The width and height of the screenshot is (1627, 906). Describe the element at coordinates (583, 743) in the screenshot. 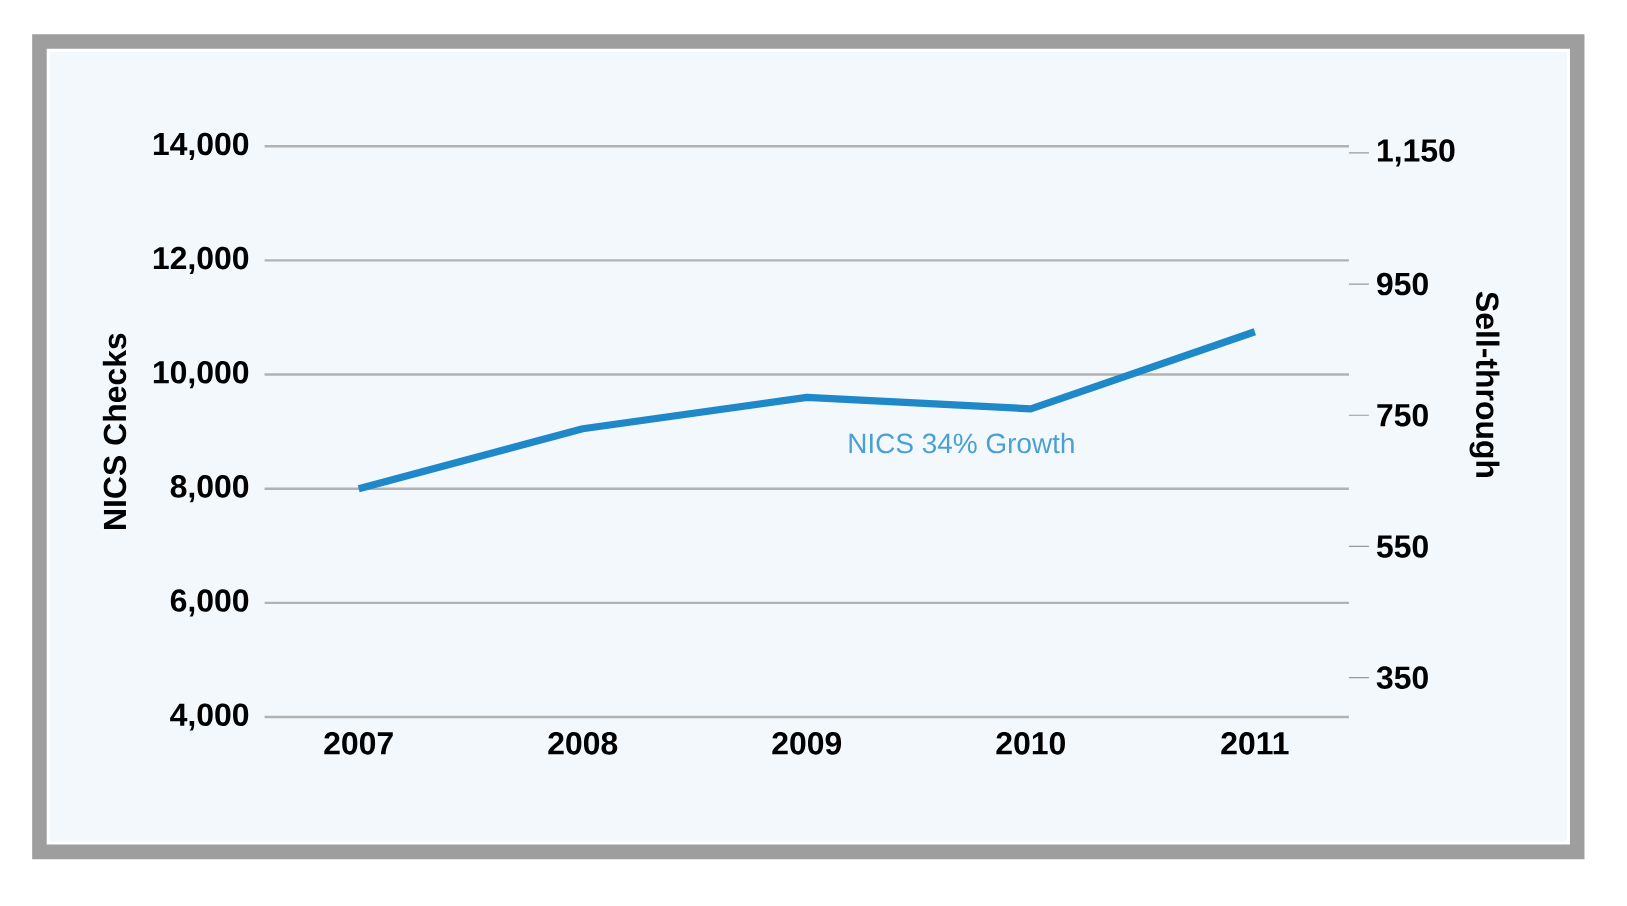

I see `x-tick-label: 2008` at that location.